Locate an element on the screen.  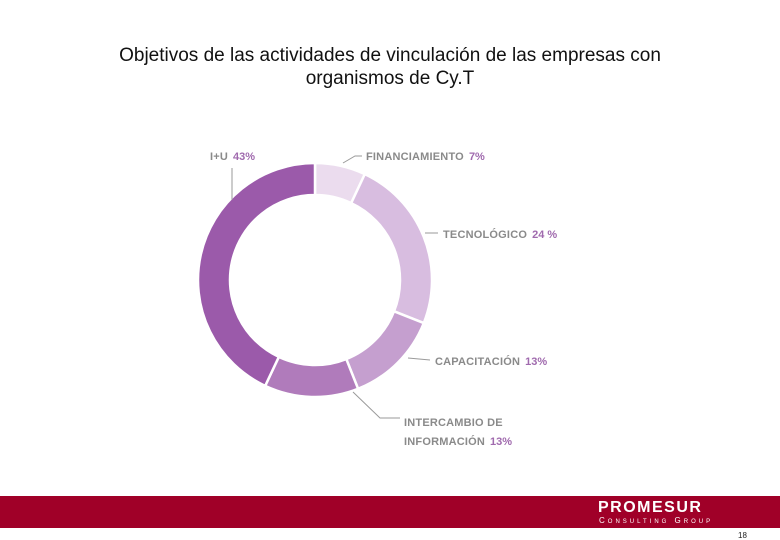
leader-line-intercambio is located at coordinates (376, 405).